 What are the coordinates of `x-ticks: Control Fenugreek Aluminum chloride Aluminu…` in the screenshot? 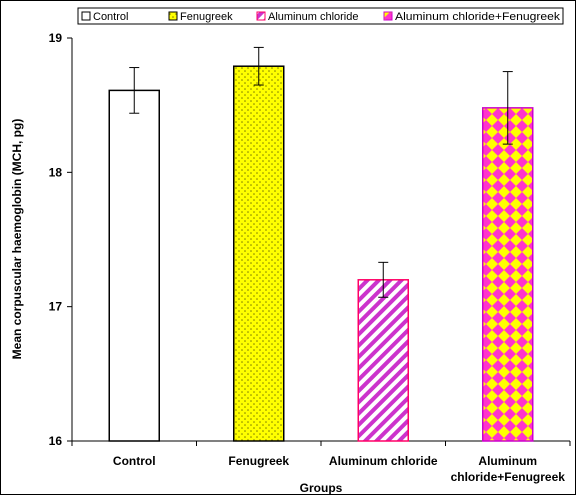 It's located at (321, 462).